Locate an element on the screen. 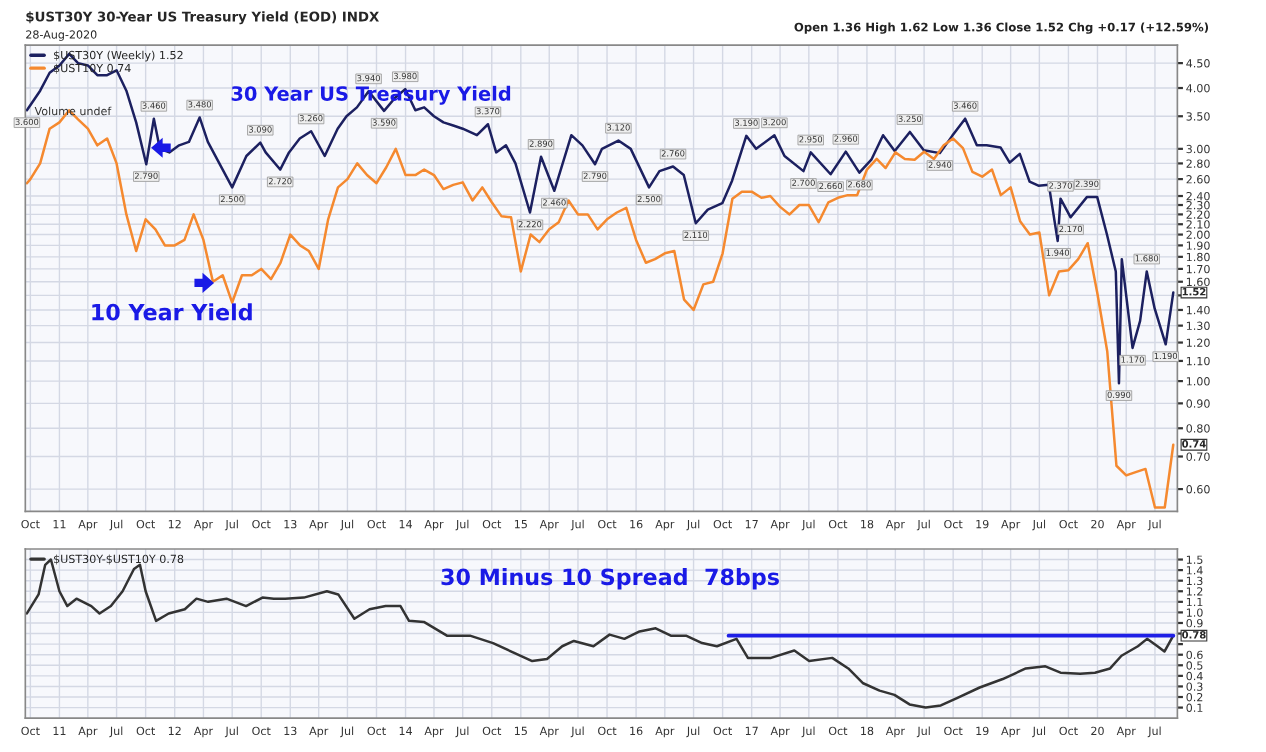 This screenshot has width=1266, height=752. annotation: 30 Minus 10 Spread 78bps is located at coordinates (610, 579).